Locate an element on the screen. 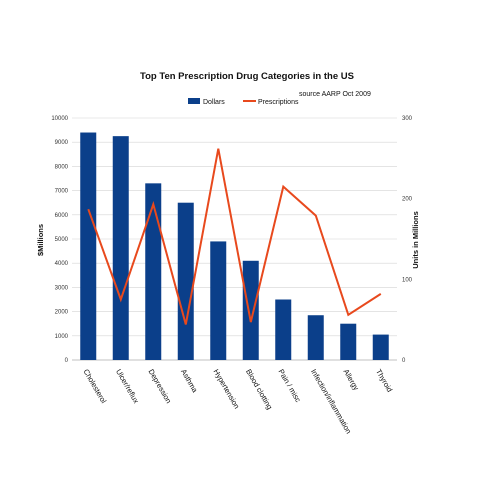  category-label: Pain / misc is located at coordinates (290, 386).